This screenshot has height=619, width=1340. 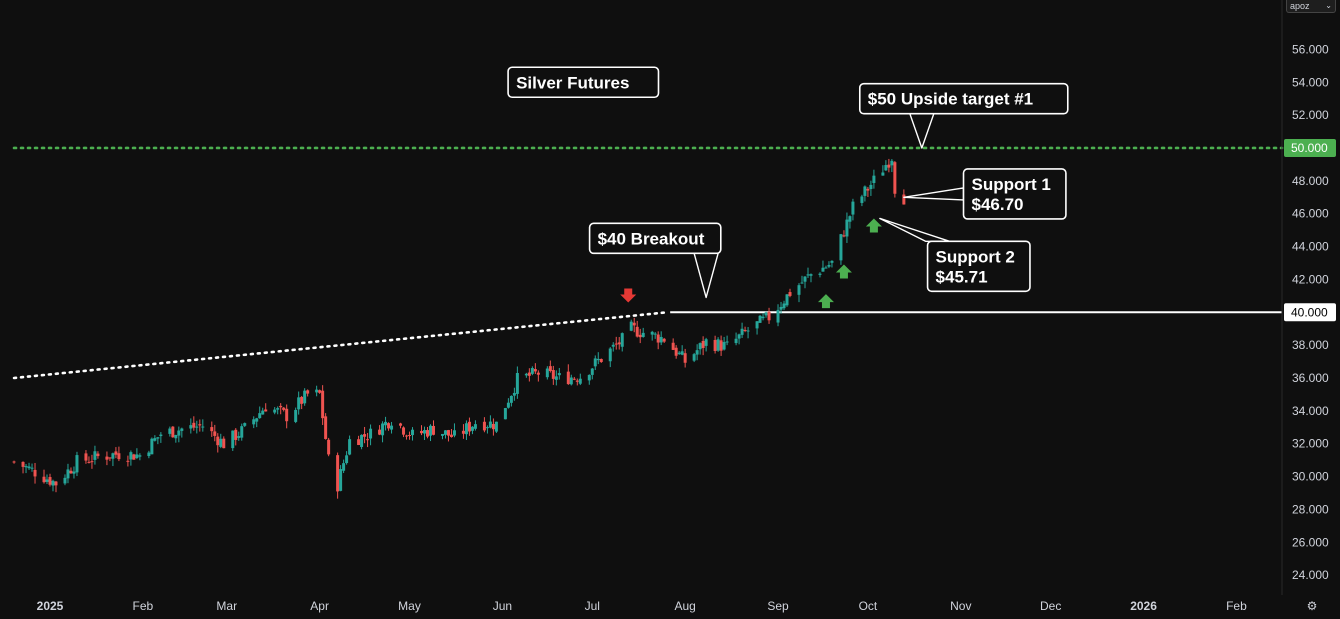 I want to click on title-callout-text: Silver Futures, so click(x=572, y=82).